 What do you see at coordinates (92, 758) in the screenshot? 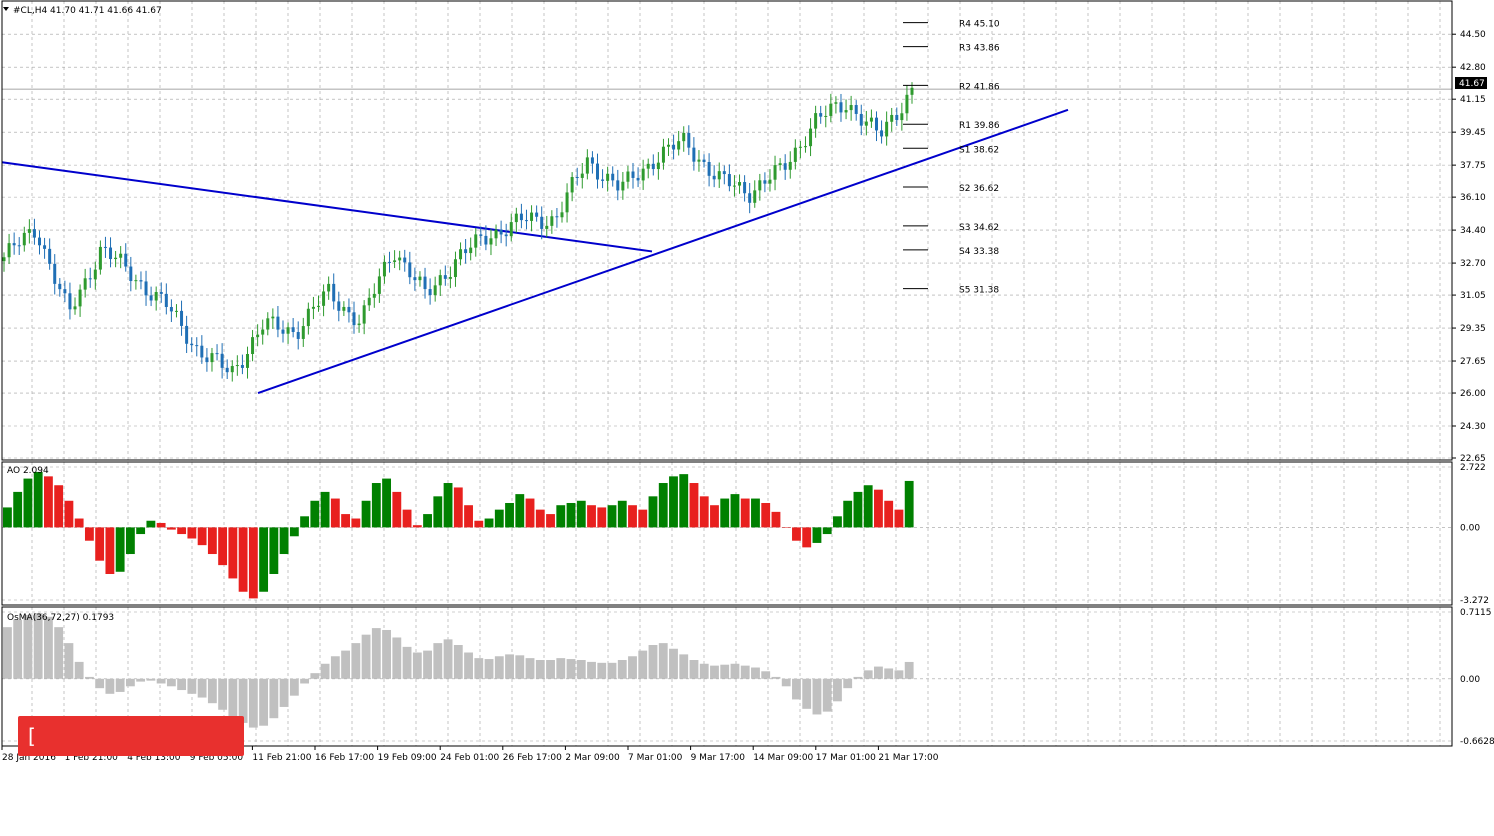
I see `time-tick-label: 1 Feb 21:00` at bounding box center [92, 758].